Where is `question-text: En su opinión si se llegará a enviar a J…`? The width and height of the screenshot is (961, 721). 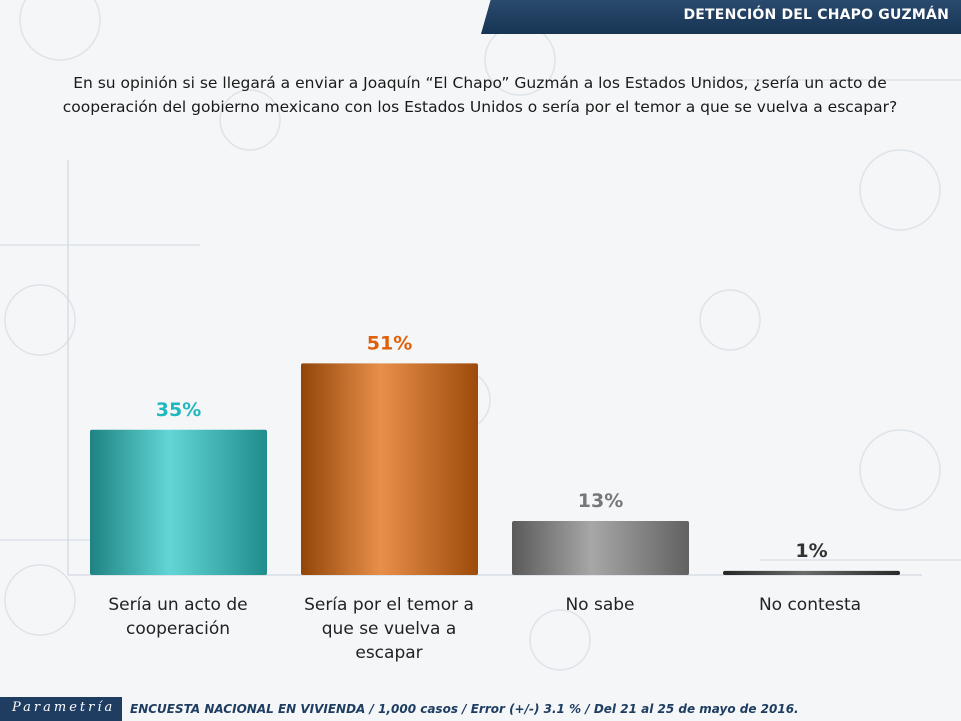
question-text: En su opinión si se llegará a enviar a J… is located at coordinates (480, 95).